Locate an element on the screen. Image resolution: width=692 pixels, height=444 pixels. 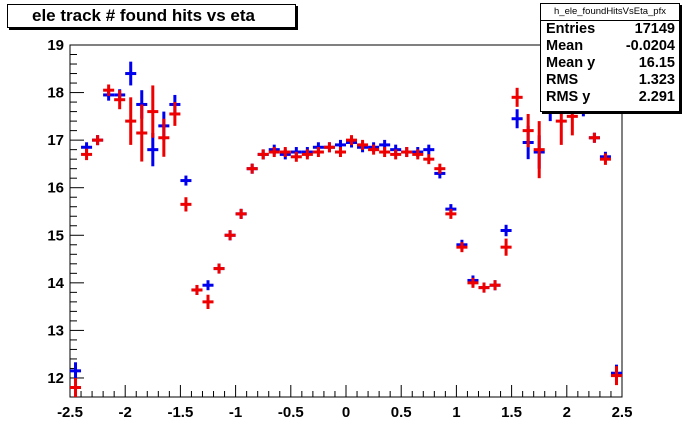
stats-label: Mean is located at coordinates (565, 46).